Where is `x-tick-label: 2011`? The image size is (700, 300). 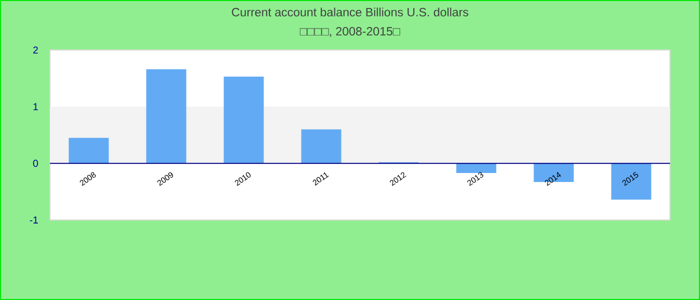
x-tick-label: 2011 is located at coordinates (320, 179).